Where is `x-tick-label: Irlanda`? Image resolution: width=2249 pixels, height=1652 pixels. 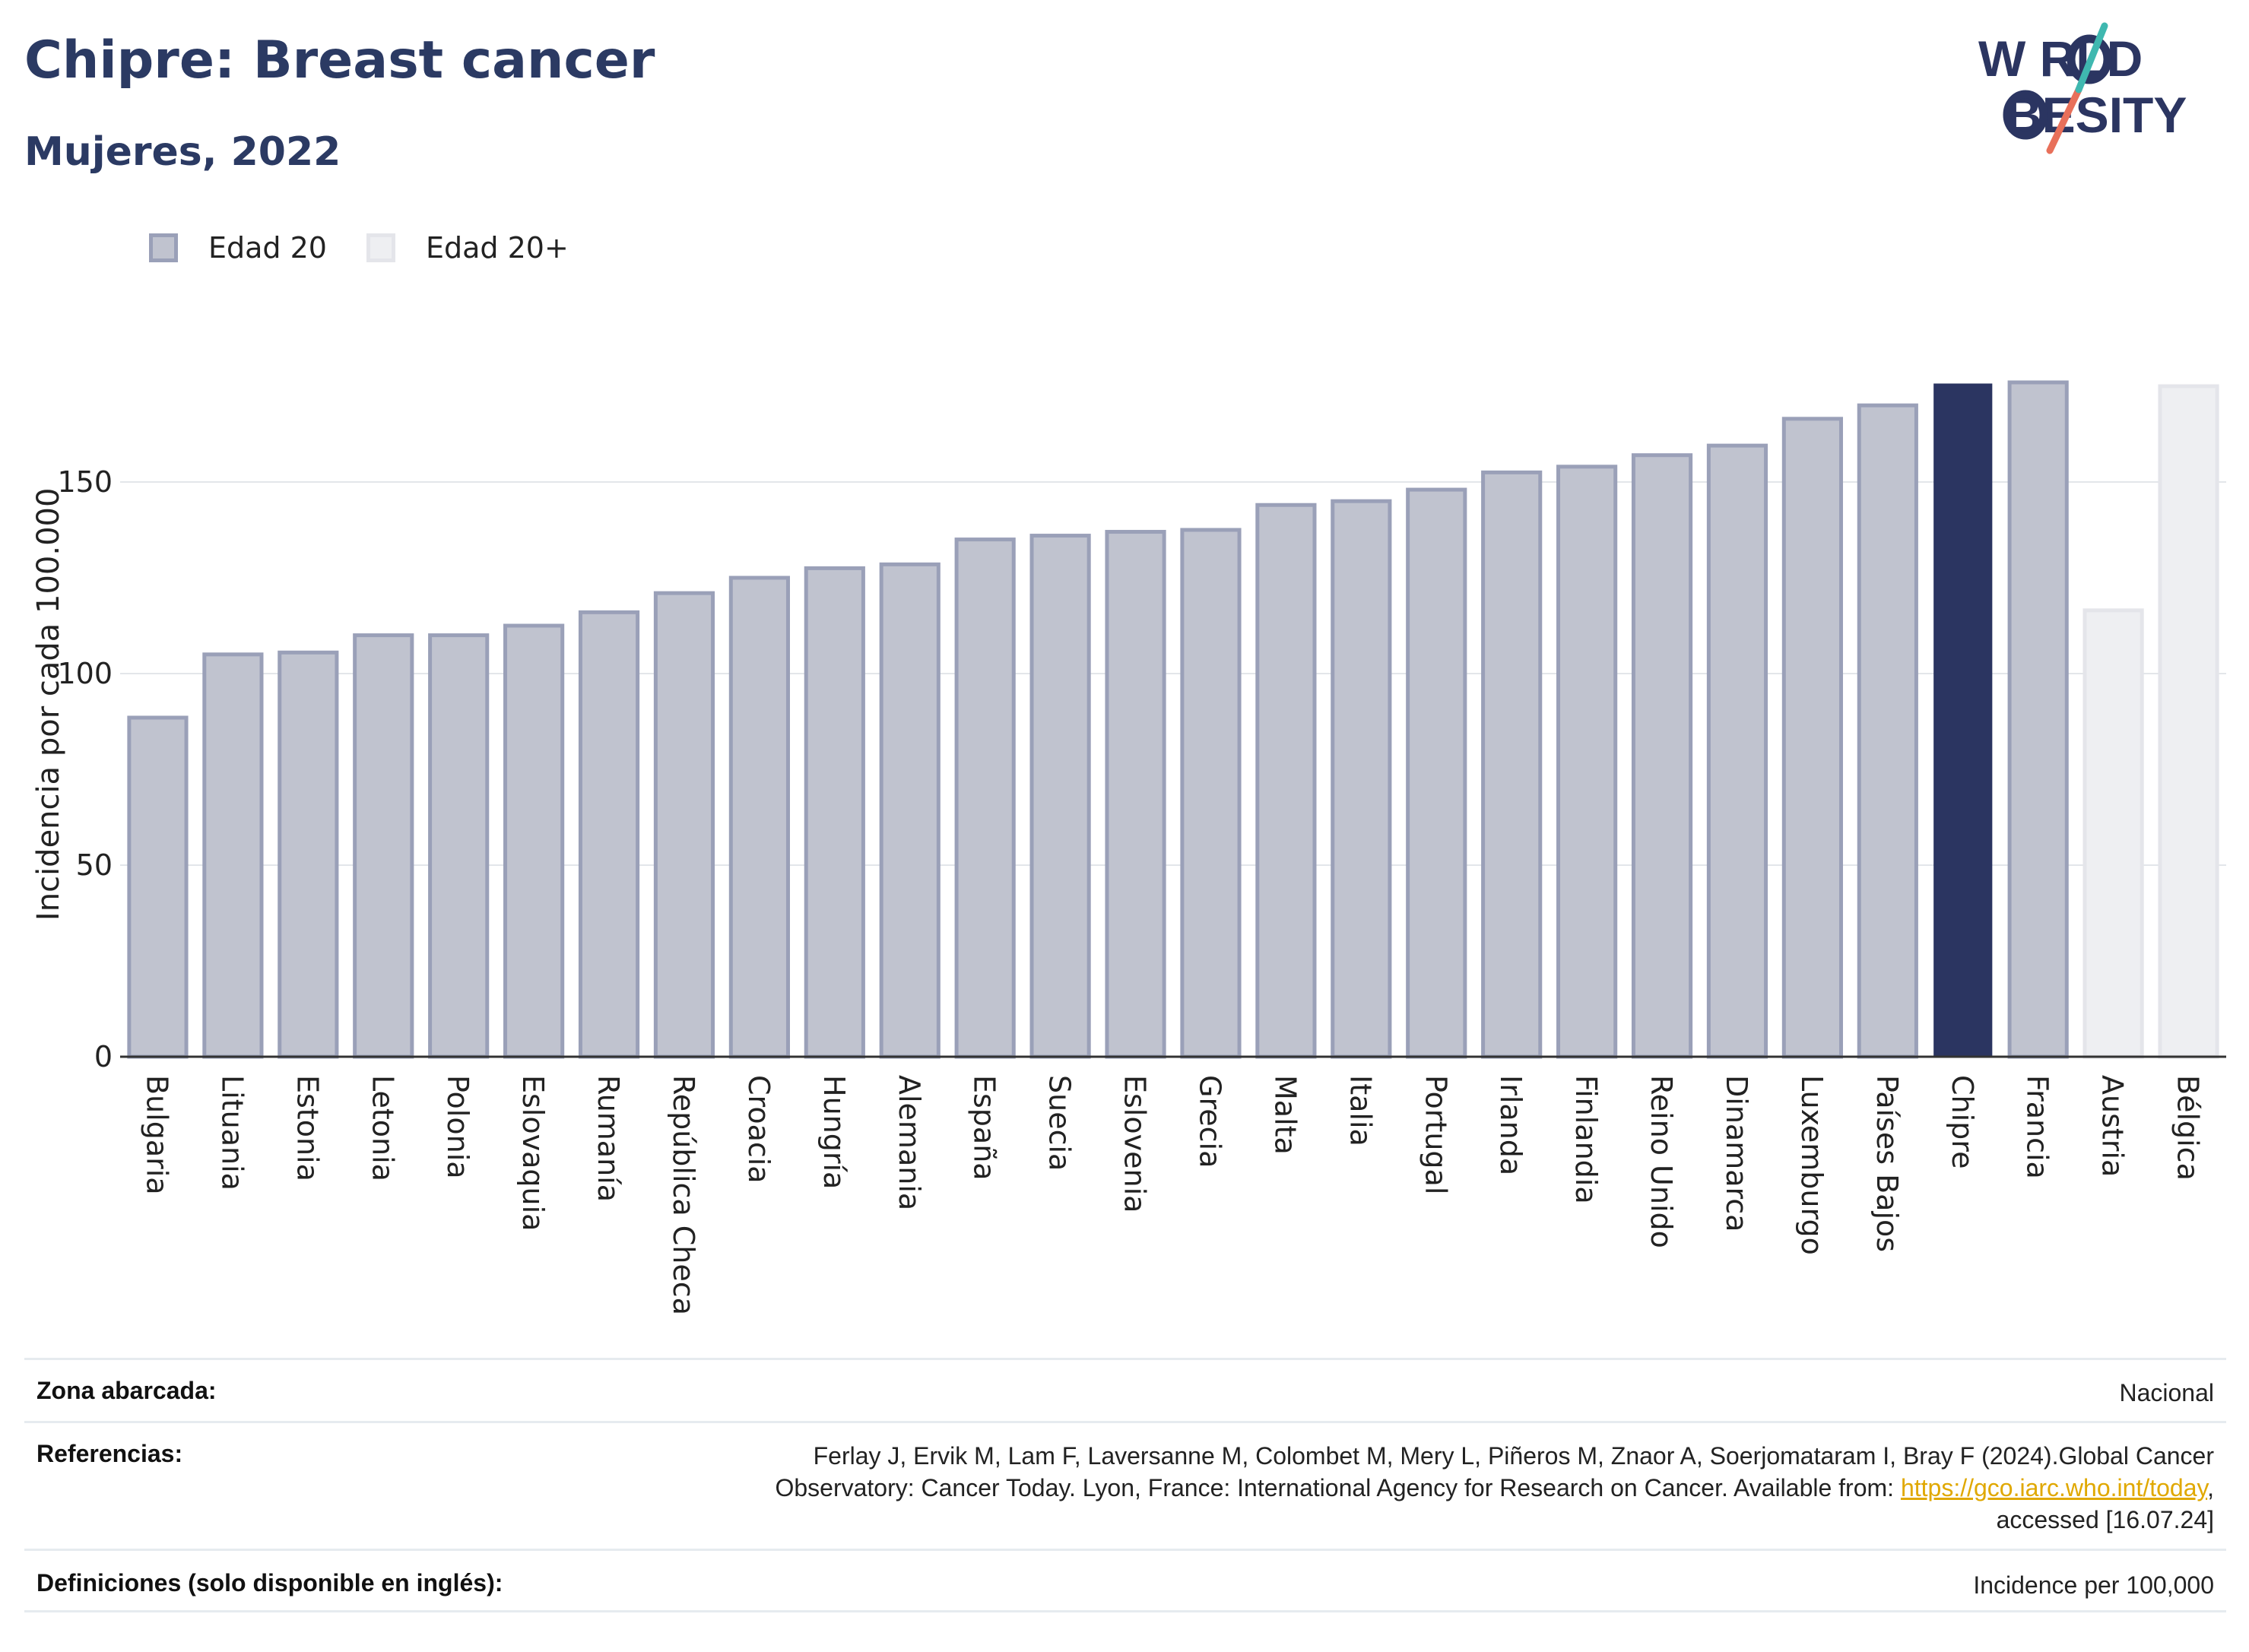
x-tick-label: Irlanda is located at coordinates (1510, 1125).